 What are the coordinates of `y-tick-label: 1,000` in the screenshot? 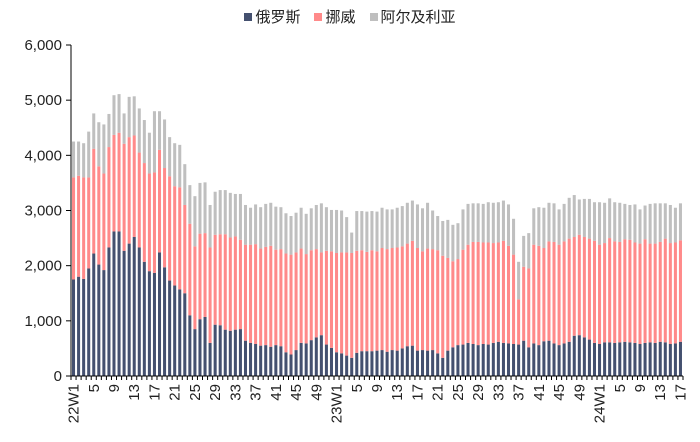 It's located at (43, 321).